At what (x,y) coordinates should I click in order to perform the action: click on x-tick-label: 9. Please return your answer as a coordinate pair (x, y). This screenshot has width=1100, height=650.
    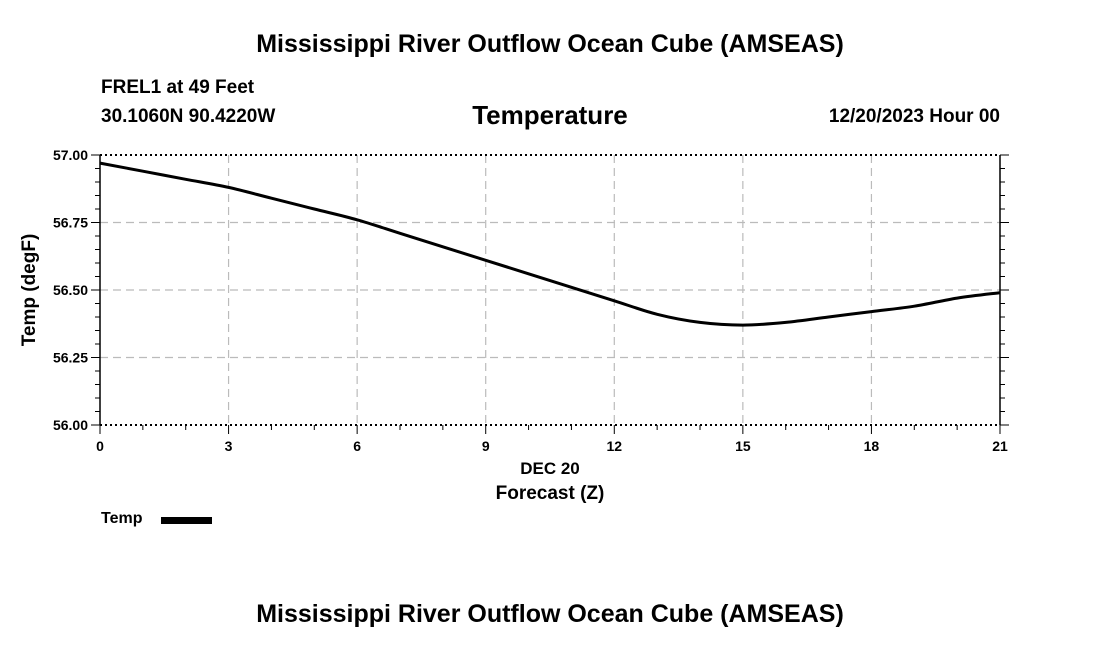
    Looking at the image, I should click on (486, 446).